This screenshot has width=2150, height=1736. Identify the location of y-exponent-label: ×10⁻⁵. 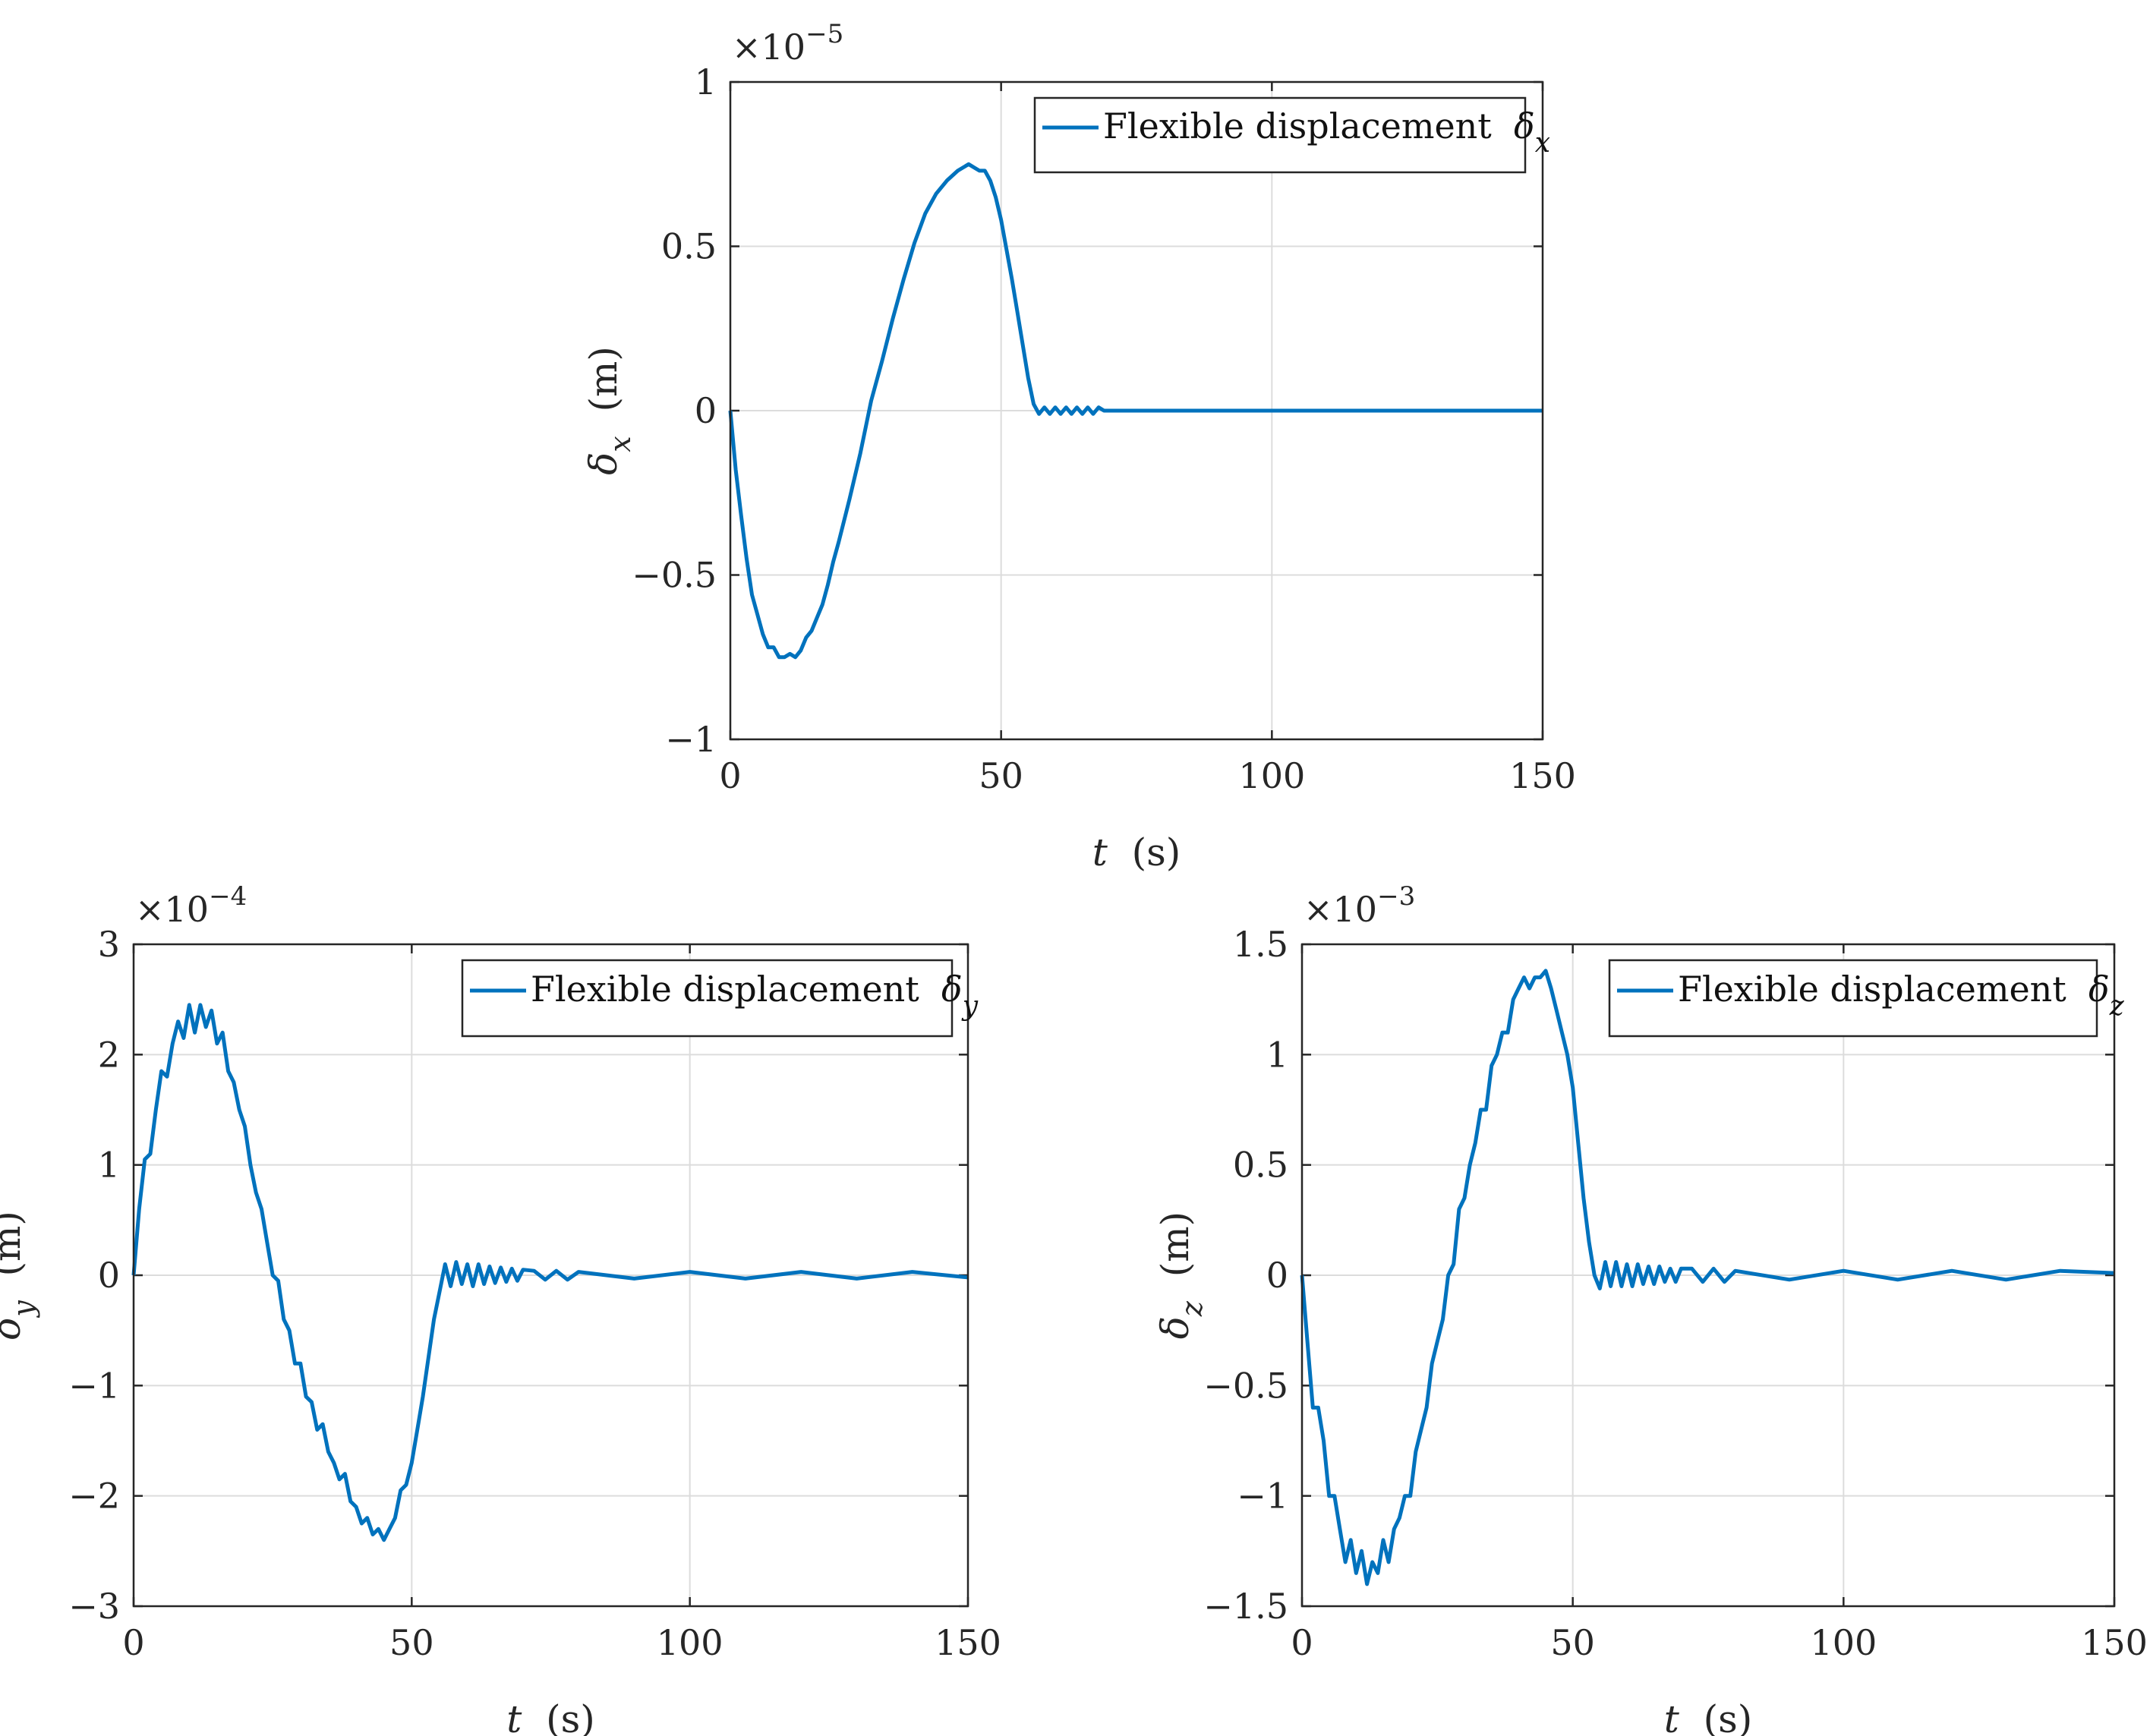
(787, 43).